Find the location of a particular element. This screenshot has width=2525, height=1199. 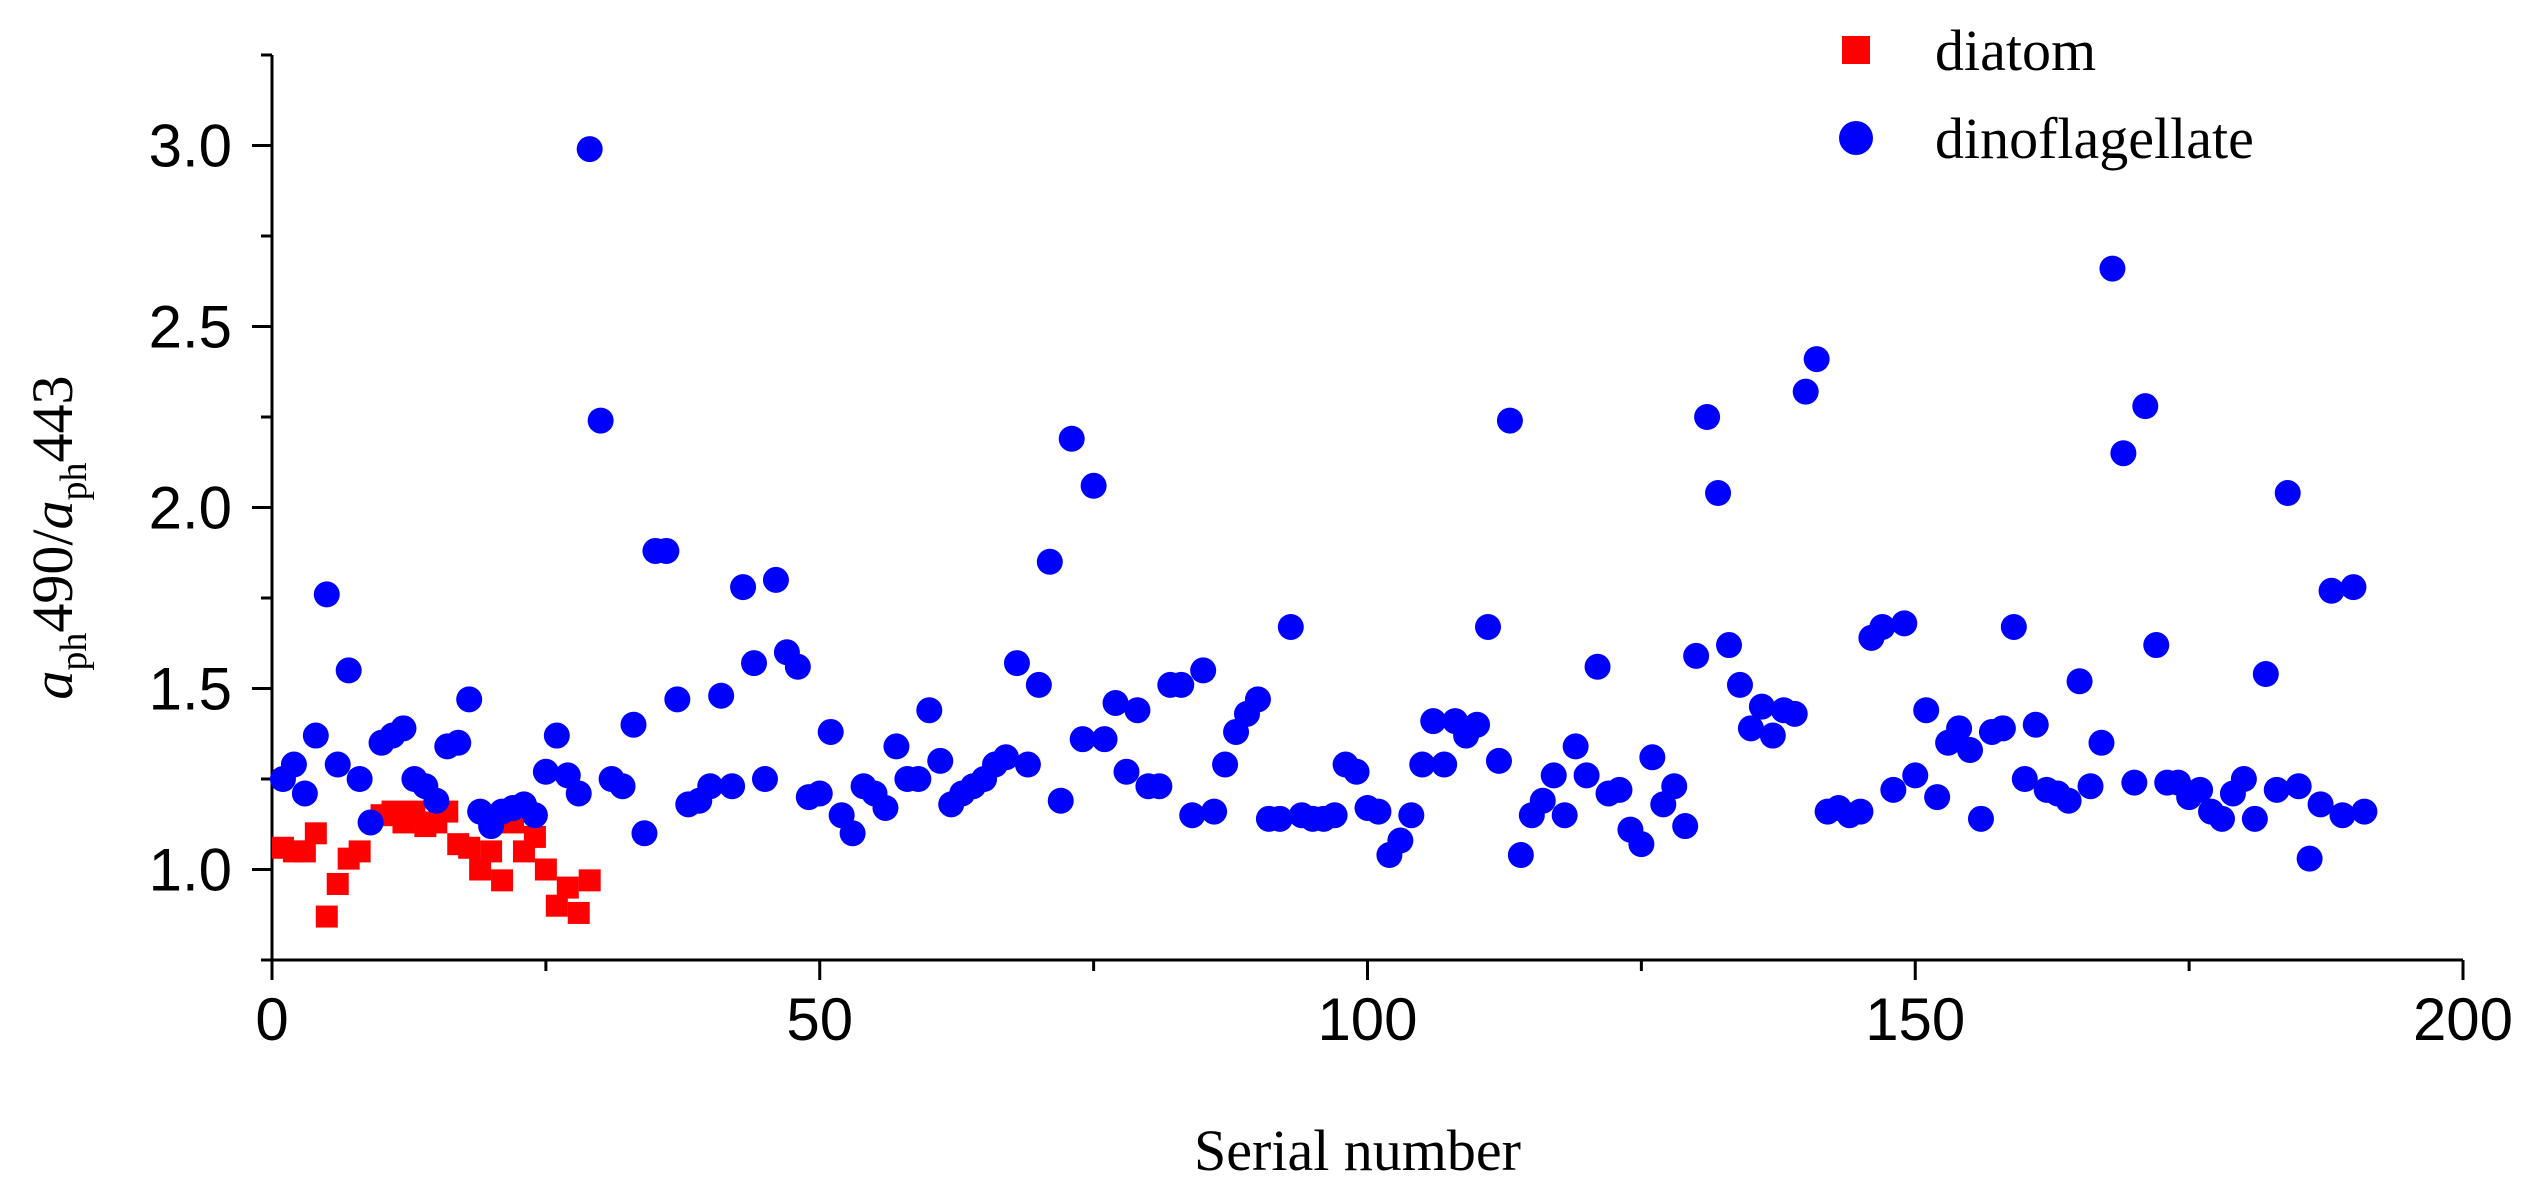

y-tick-label: 2.0 is located at coordinates (190, 508).